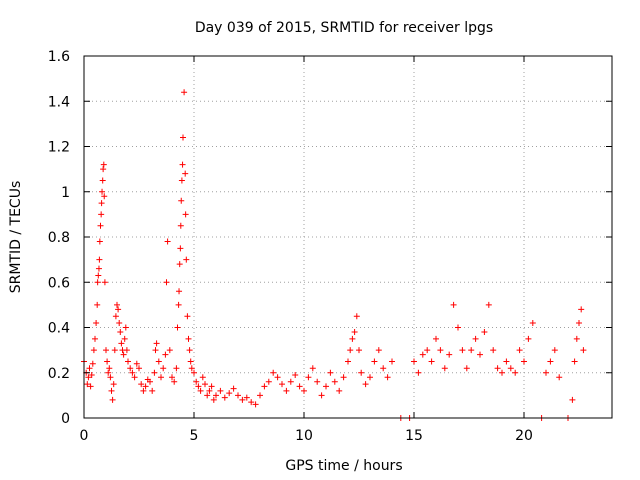 The image size is (640, 480). What do you see at coordinates (524, 436) in the screenshot?
I see `x-tick-label: 20` at bounding box center [524, 436].